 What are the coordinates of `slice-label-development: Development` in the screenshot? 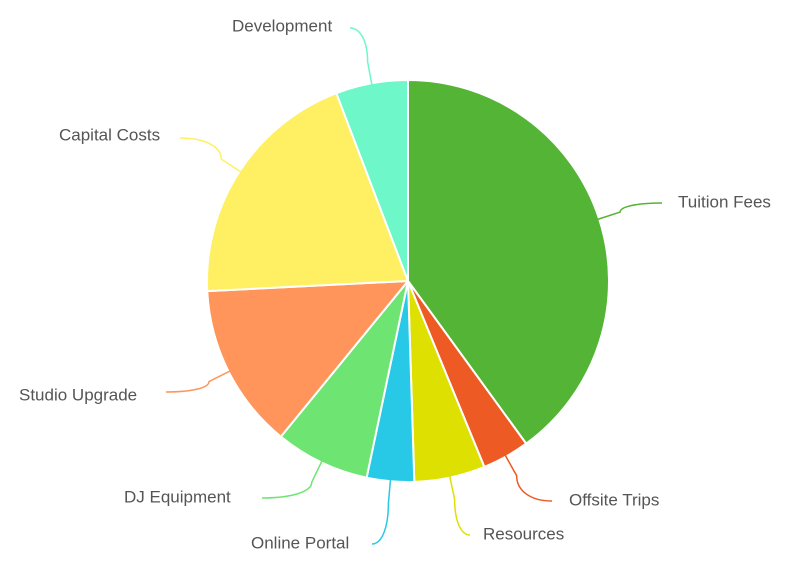 It's located at (282, 25).